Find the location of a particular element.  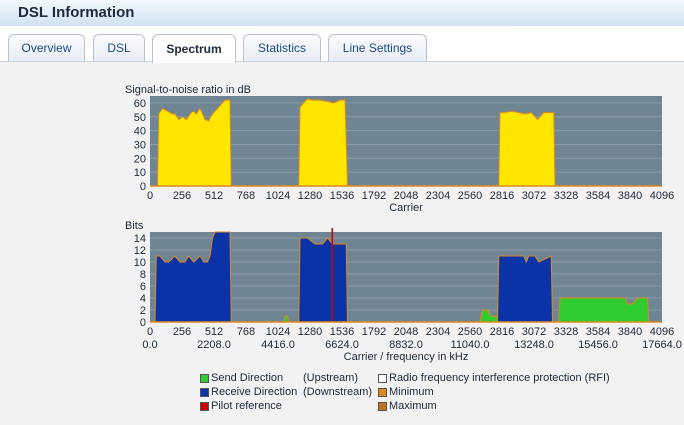

legend-label-send: Send Direction is located at coordinates (247, 378).